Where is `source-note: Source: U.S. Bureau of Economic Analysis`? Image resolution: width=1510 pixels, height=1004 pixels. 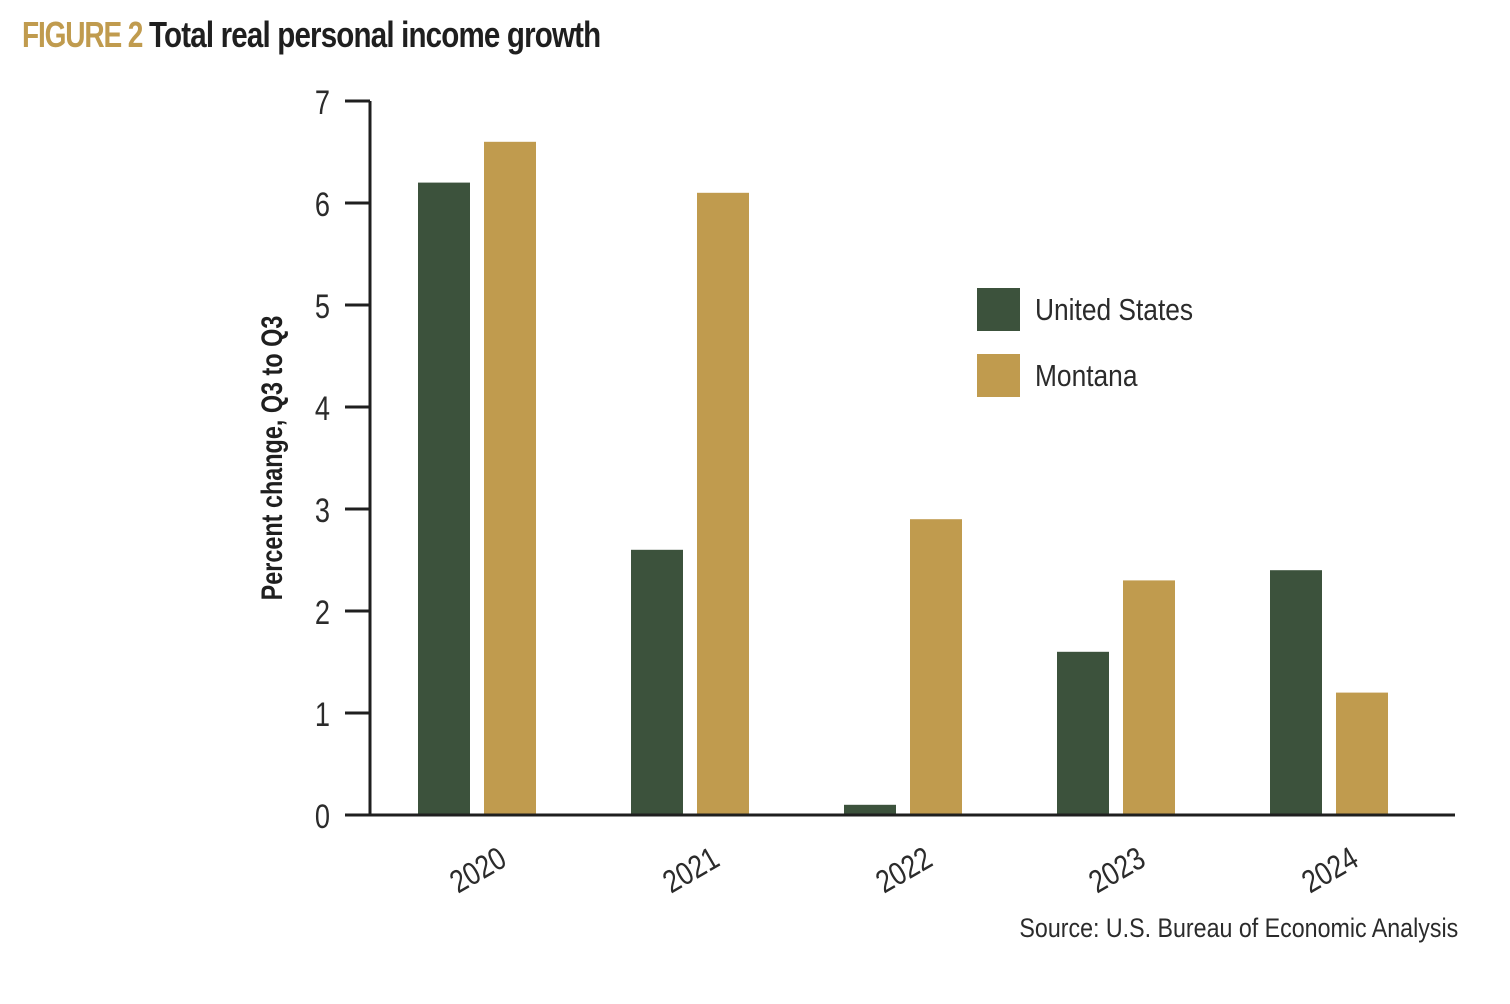
source-note: Source: U.S. Bureau of Economic Analysis is located at coordinates (1238, 928).